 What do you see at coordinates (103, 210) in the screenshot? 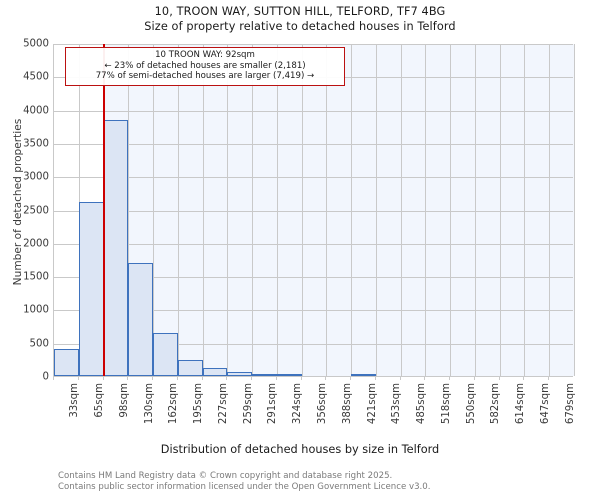
I see `subject-property-marker-line` at bounding box center [103, 210].